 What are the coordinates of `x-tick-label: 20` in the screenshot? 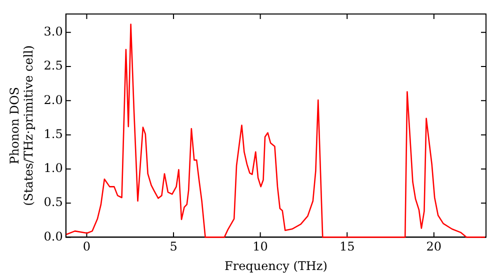 It's located at (434, 247).